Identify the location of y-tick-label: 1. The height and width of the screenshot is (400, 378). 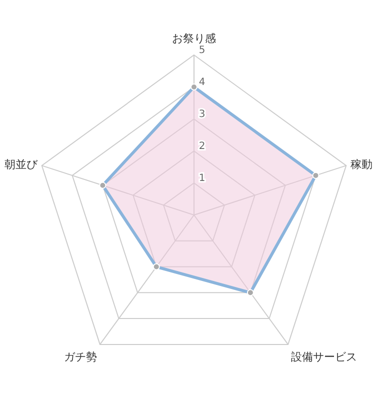
(202, 178).